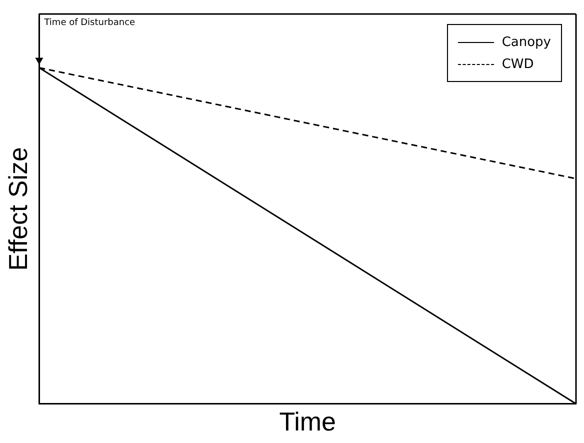 This screenshot has width=584, height=443. Describe the element at coordinates (526, 42) in the screenshot. I see `legend-label: Canopy` at that location.